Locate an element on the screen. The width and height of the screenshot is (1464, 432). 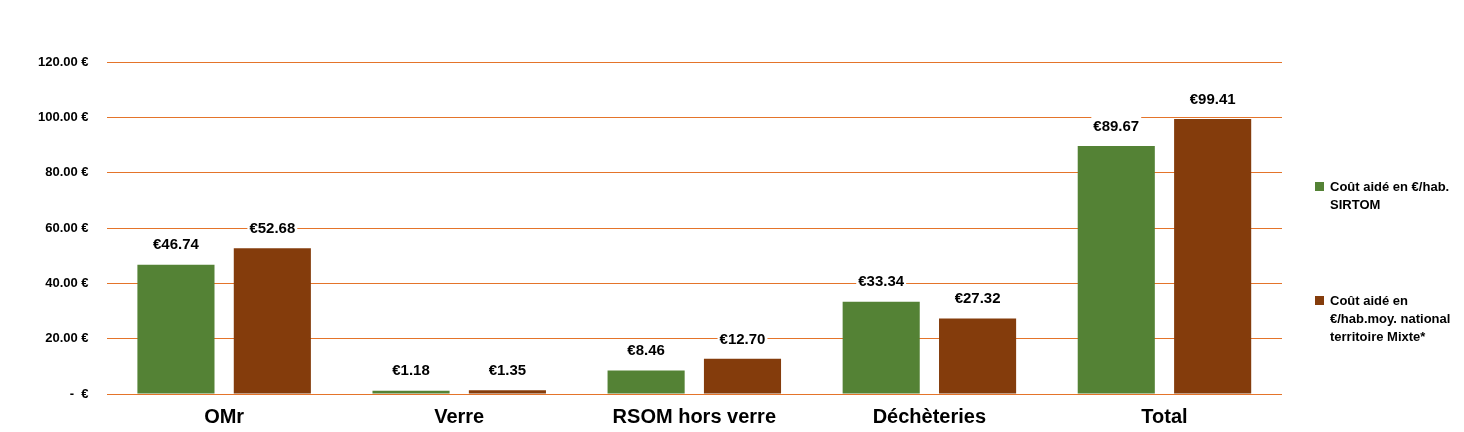
y-tick-label: 40.00 € is located at coordinates (67, 282).